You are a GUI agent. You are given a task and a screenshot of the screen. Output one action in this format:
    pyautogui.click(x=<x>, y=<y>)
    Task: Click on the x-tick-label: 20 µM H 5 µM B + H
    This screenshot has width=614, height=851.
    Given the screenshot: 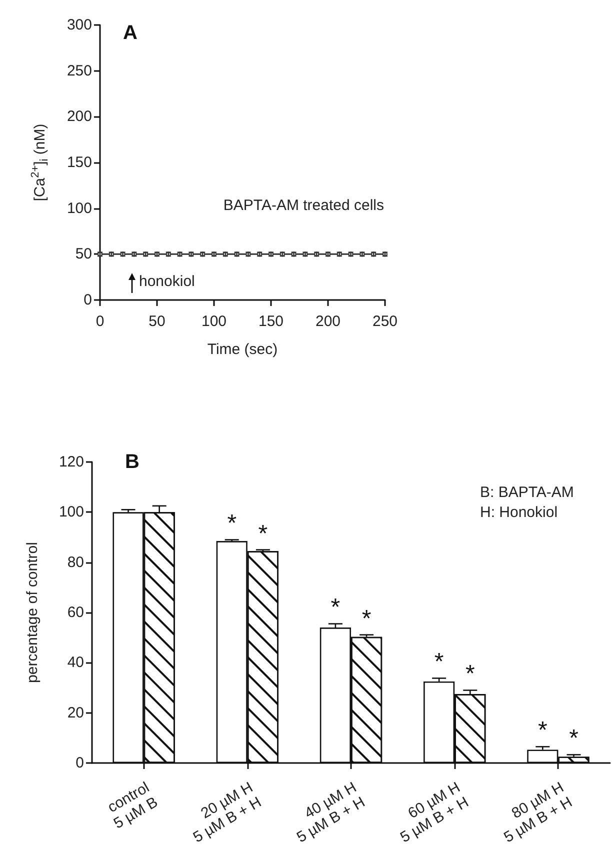 What is the action you would take?
    pyautogui.click(x=227, y=812)
    